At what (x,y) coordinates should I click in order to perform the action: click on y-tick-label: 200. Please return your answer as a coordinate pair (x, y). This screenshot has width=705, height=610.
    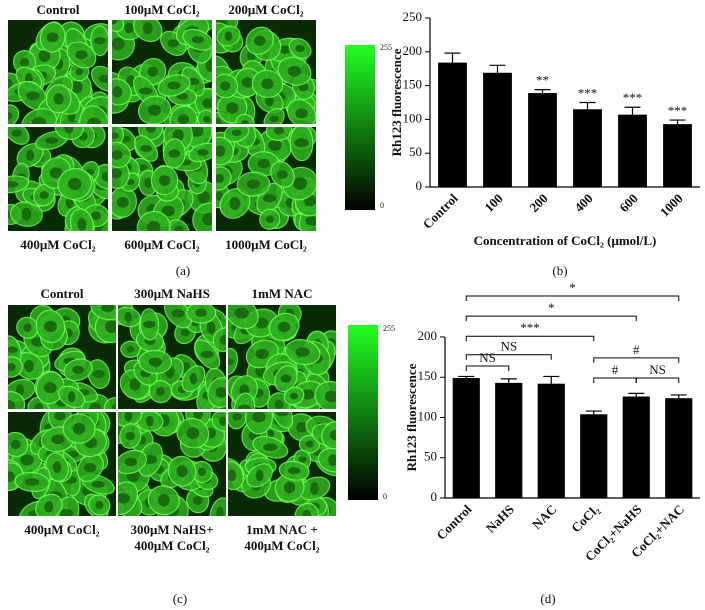
    Looking at the image, I should click on (428, 335).